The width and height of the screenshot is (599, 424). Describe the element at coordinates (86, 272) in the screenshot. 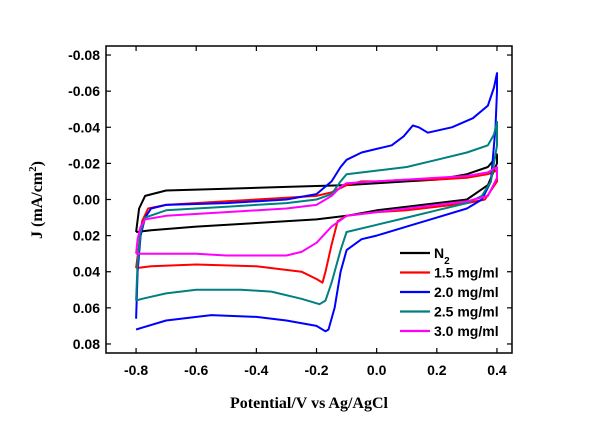

I see `y-tick-label: 0.04` at that location.